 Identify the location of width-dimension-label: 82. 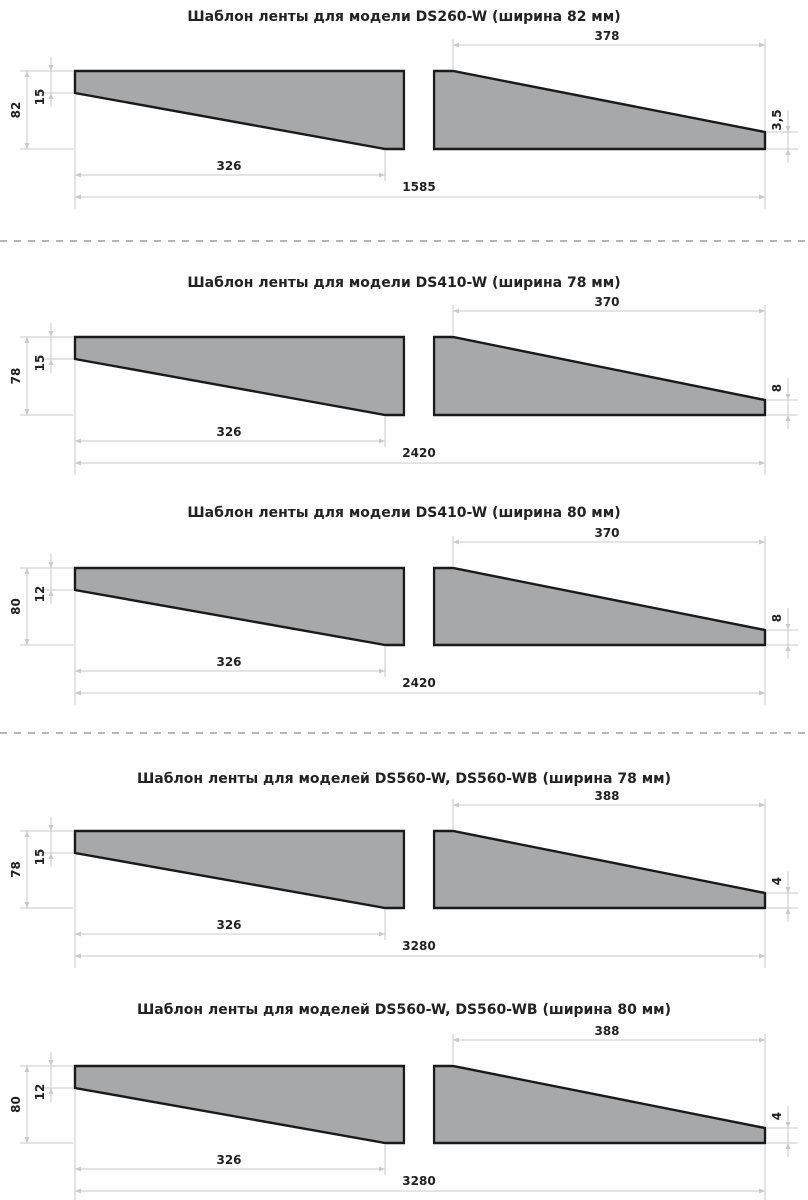
(16, 110).